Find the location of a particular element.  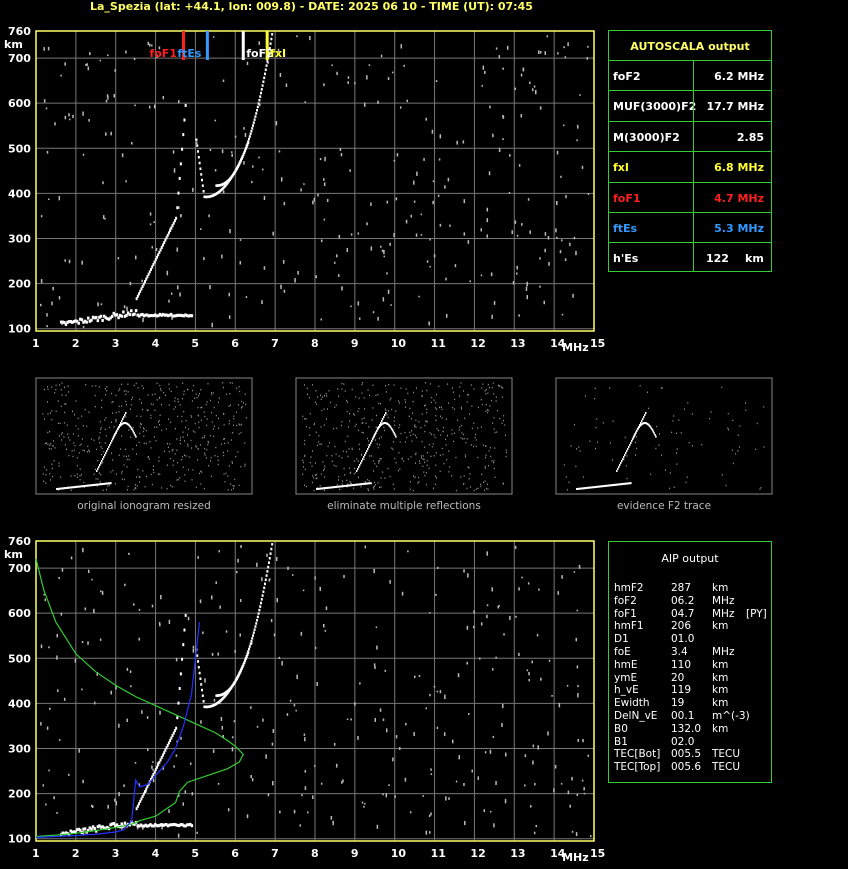

x-tick-label: 10 is located at coordinates (399, 853).